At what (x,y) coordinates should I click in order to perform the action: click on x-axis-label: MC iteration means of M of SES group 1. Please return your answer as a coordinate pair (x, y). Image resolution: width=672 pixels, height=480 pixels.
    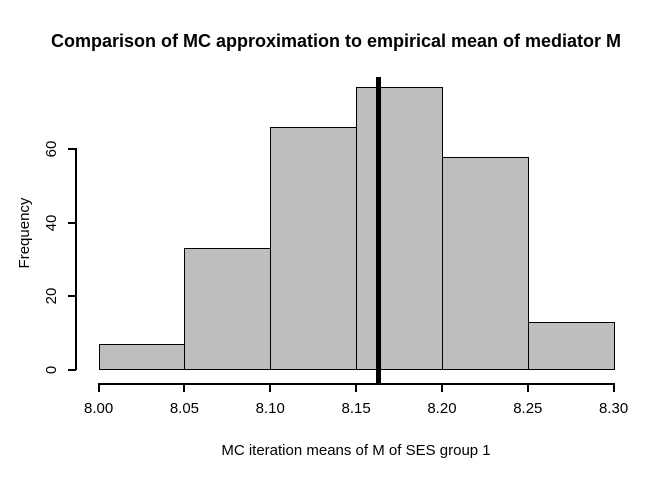
    Looking at the image, I should click on (356, 450).